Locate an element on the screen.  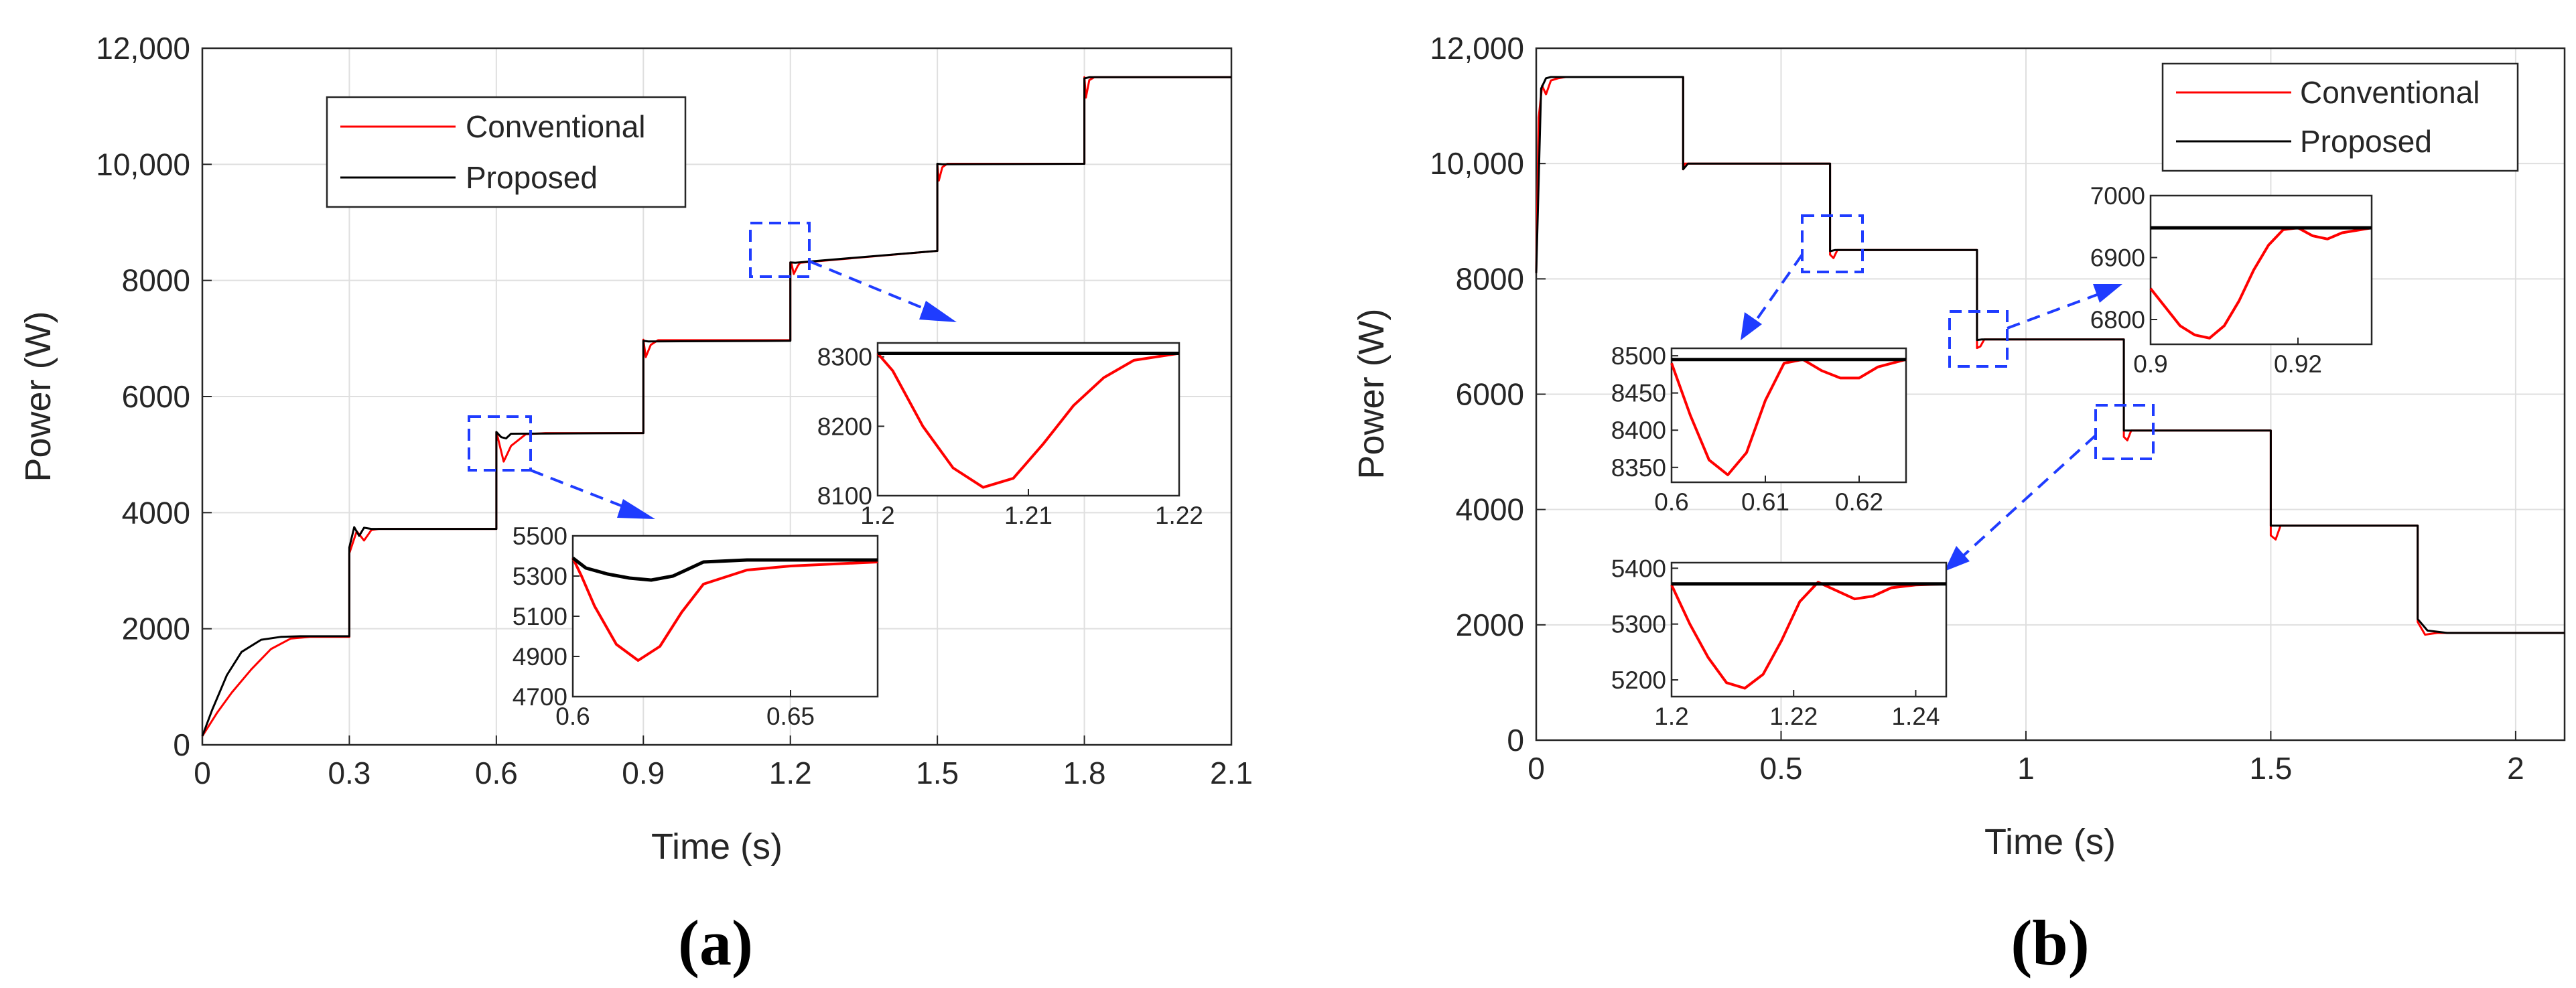
a-inset1-y-tick-label: 5500 is located at coordinates (540, 536).